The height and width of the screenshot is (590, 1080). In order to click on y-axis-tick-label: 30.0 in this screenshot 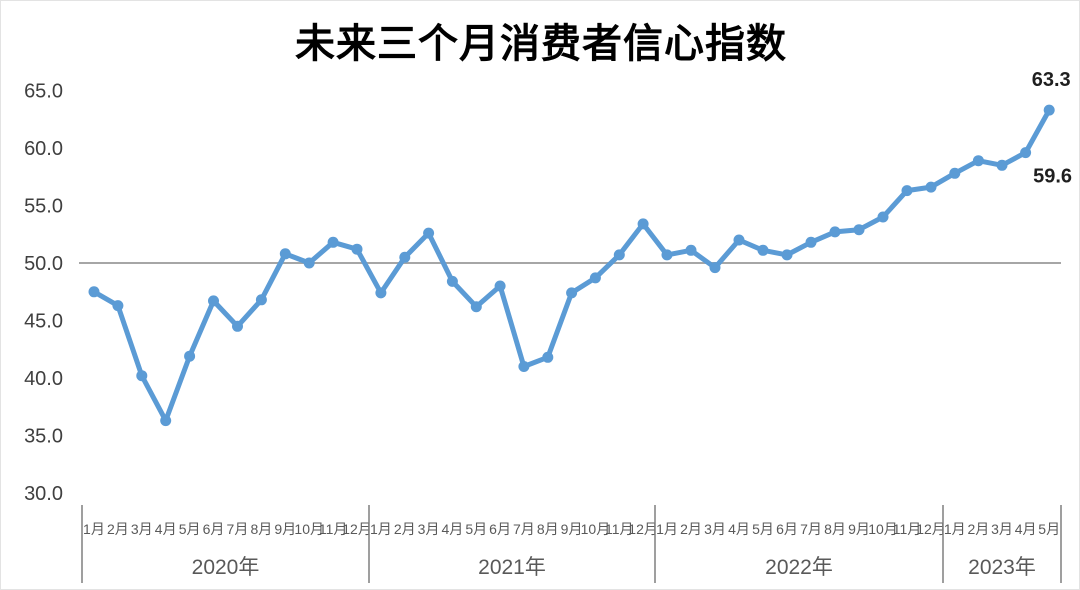, I will do `click(43, 494)`.